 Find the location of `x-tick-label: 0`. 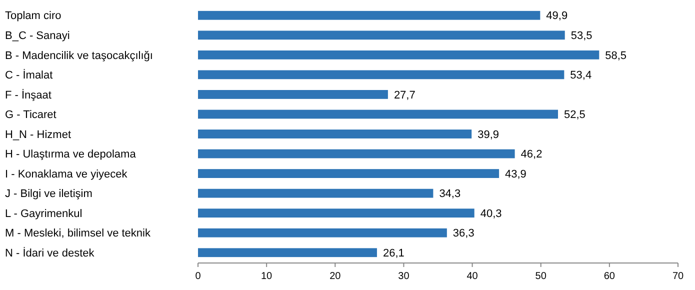

x-tick-label: 0 is located at coordinates (198, 276).